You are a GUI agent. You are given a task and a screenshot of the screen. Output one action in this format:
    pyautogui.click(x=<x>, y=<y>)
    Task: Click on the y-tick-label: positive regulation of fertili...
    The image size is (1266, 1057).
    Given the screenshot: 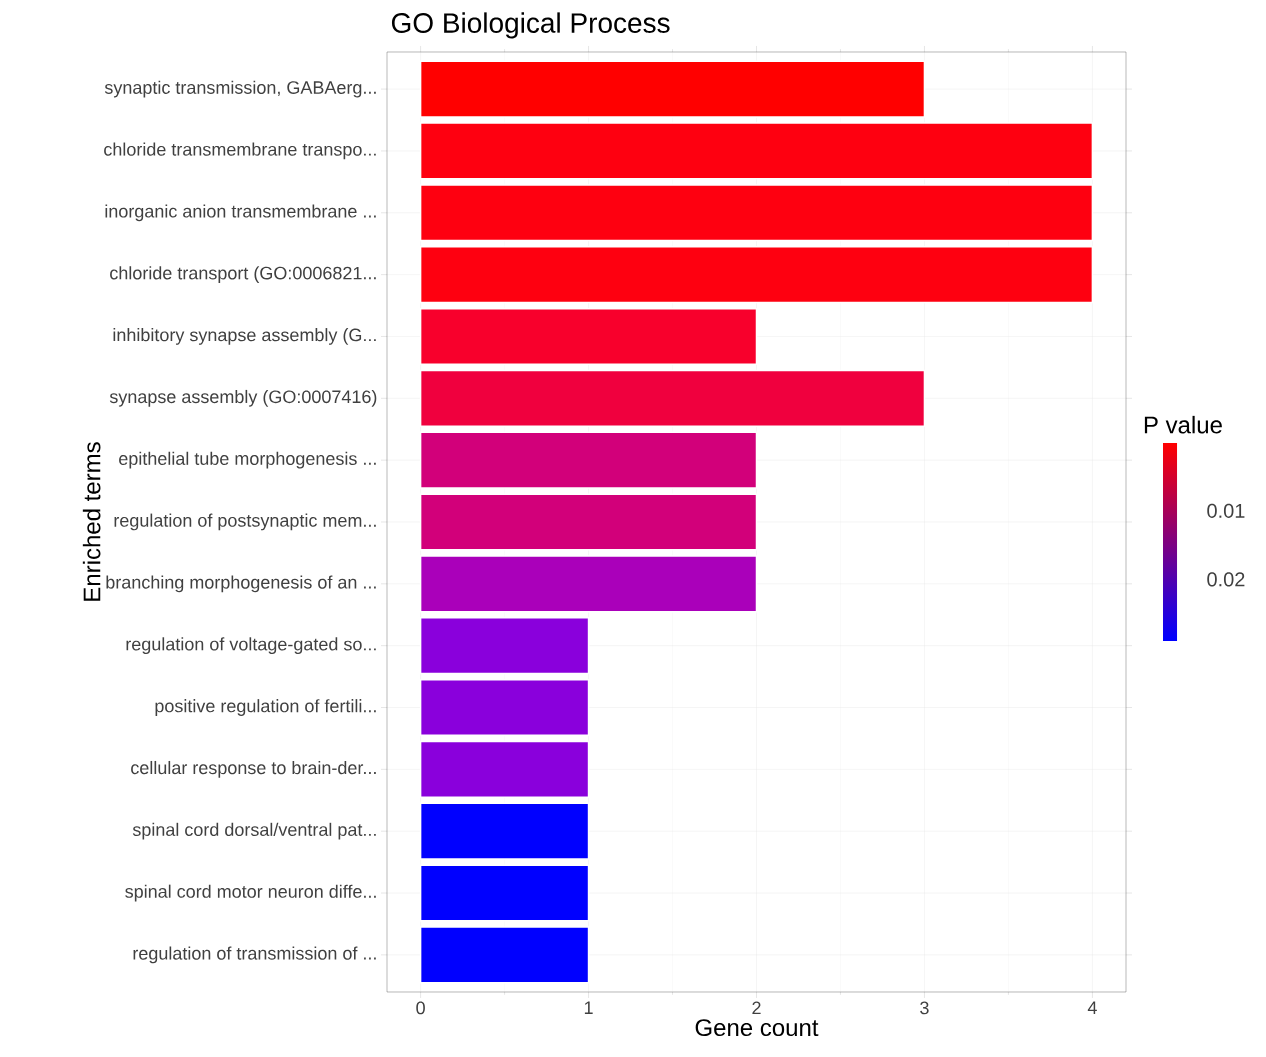 What is the action you would take?
    pyautogui.click(x=265, y=707)
    